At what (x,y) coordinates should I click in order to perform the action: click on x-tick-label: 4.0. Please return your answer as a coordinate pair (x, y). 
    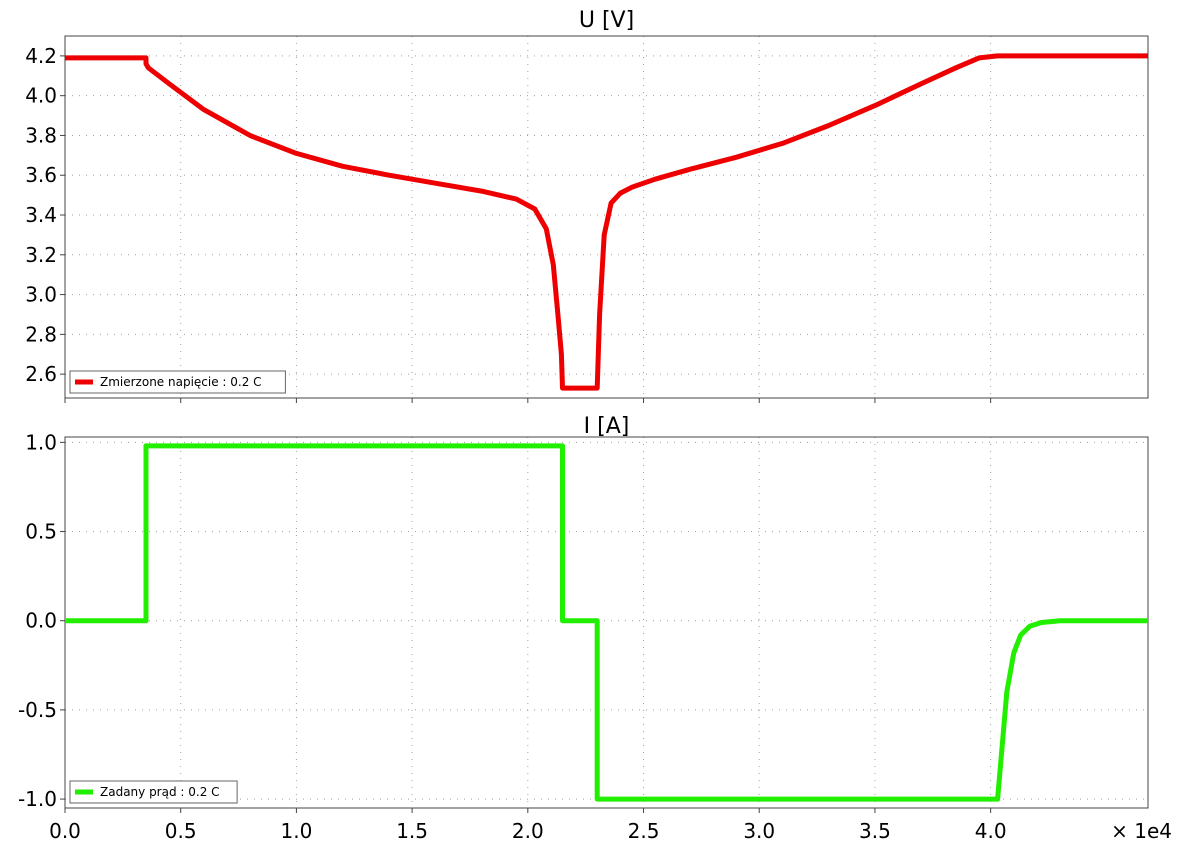
    Looking at the image, I should click on (991, 831).